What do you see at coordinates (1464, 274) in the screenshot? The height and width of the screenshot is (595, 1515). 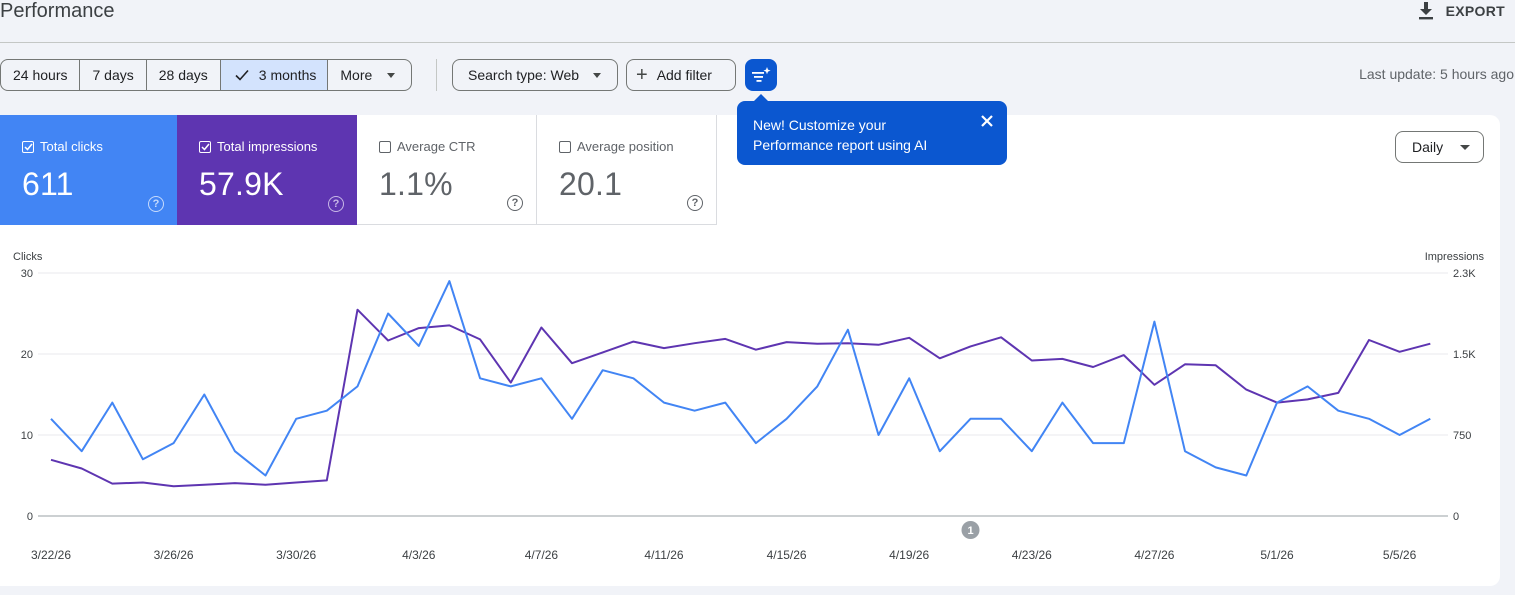 I see `right-tick-label: 2.3K` at bounding box center [1464, 274].